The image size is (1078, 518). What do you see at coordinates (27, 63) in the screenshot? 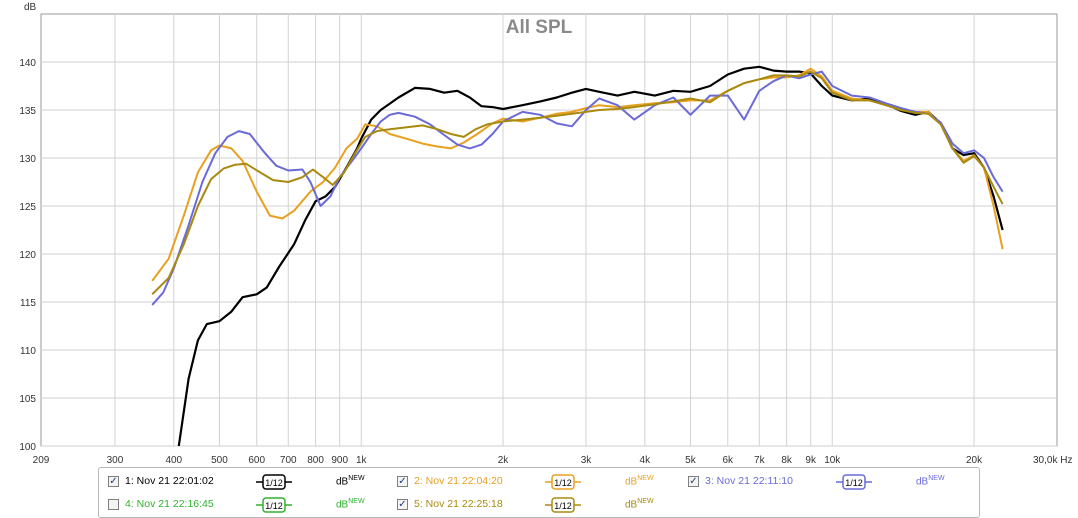
I see `y-tick-label: 140` at bounding box center [27, 63].